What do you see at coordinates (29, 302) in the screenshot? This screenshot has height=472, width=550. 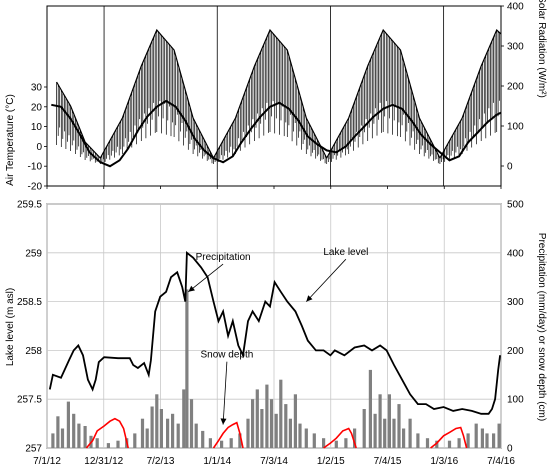 I see `lake-level-tick-label: 258.5` at bounding box center [29, 302].